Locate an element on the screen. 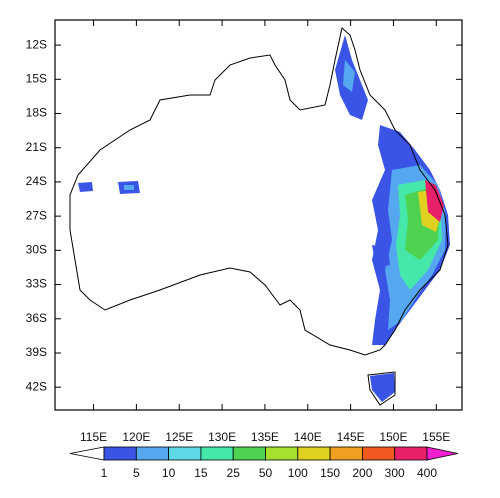 The height and width of the screenshot is (498, 500). lon-tick-label: 155E is located at coordinates (436, 437).